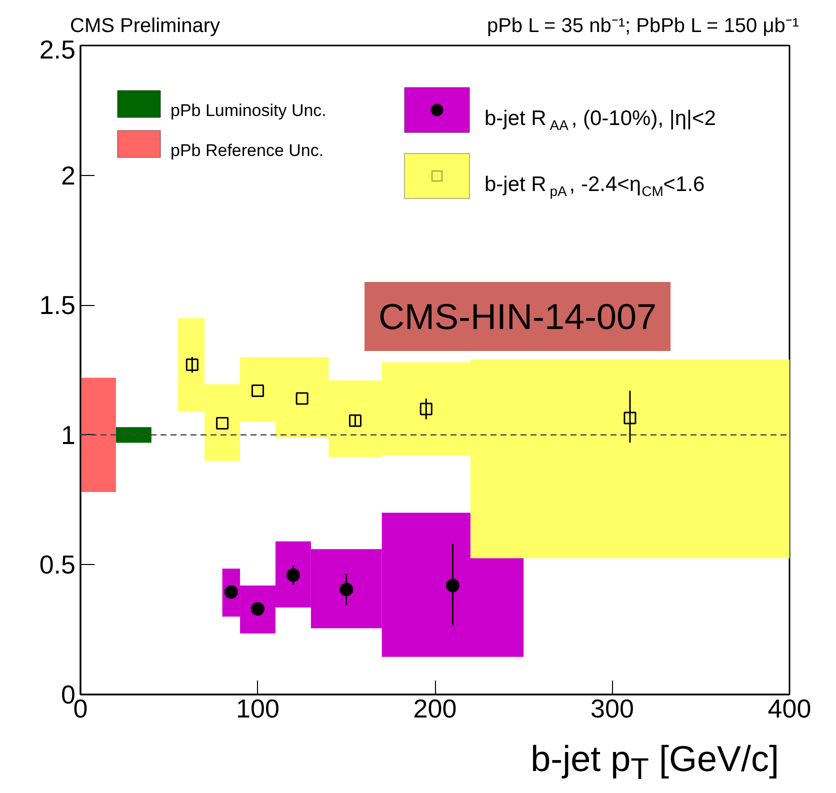 This screenshot has width=836, height=793. I want to click on x-tick-label: 300, so click(612, 709).